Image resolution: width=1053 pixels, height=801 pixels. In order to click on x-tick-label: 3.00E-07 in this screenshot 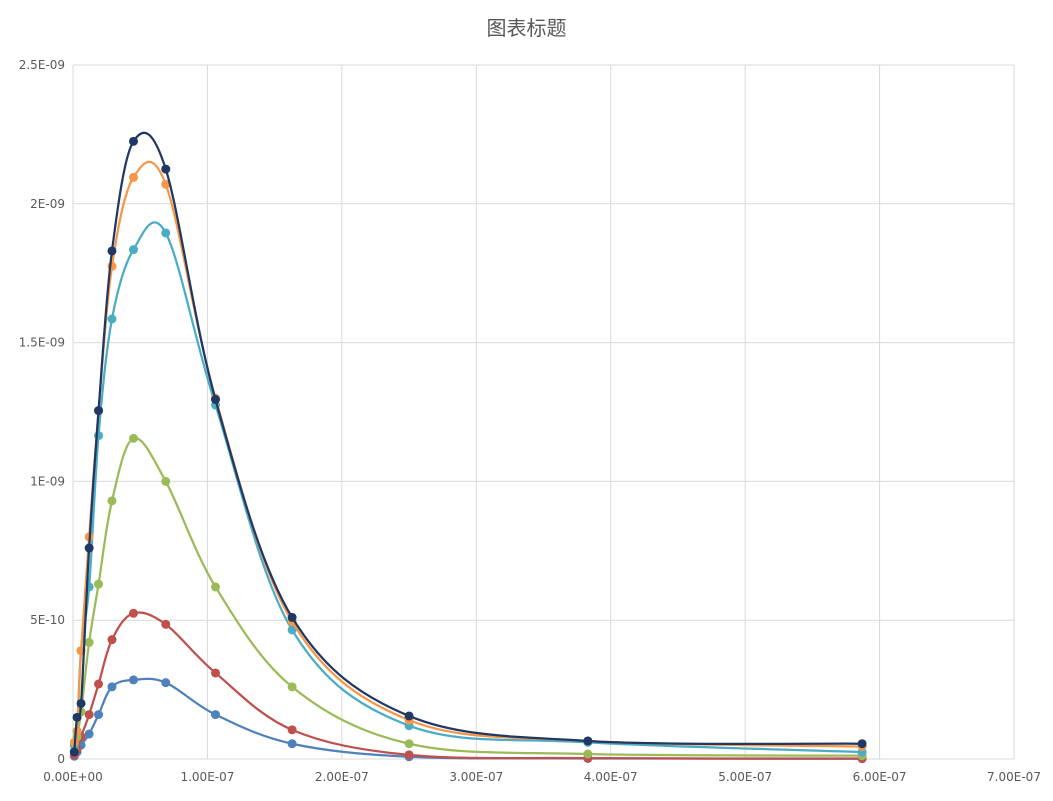, I will do `click(476, 777)`.